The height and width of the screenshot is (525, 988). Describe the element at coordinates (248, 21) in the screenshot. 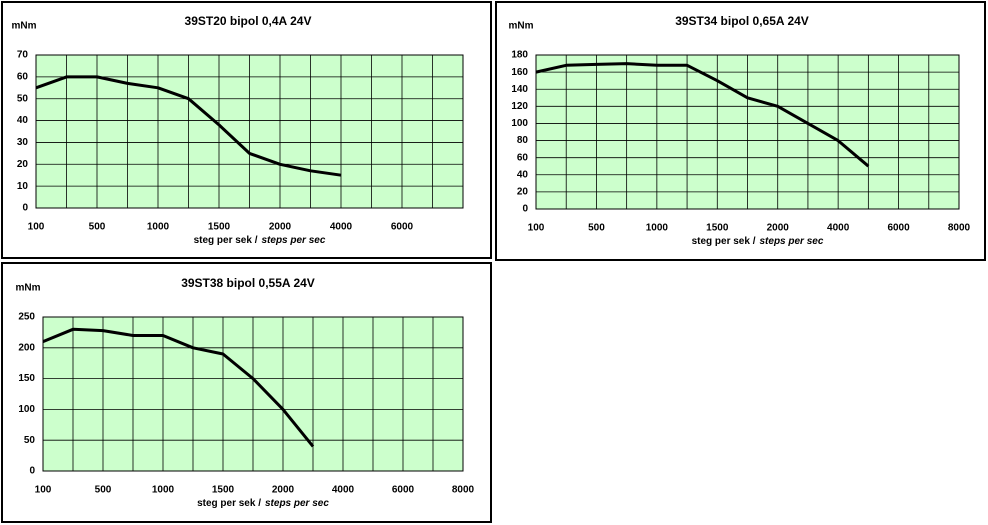

I see `chart-title: 39ST20 bipol 0,4A 24V` at that location.